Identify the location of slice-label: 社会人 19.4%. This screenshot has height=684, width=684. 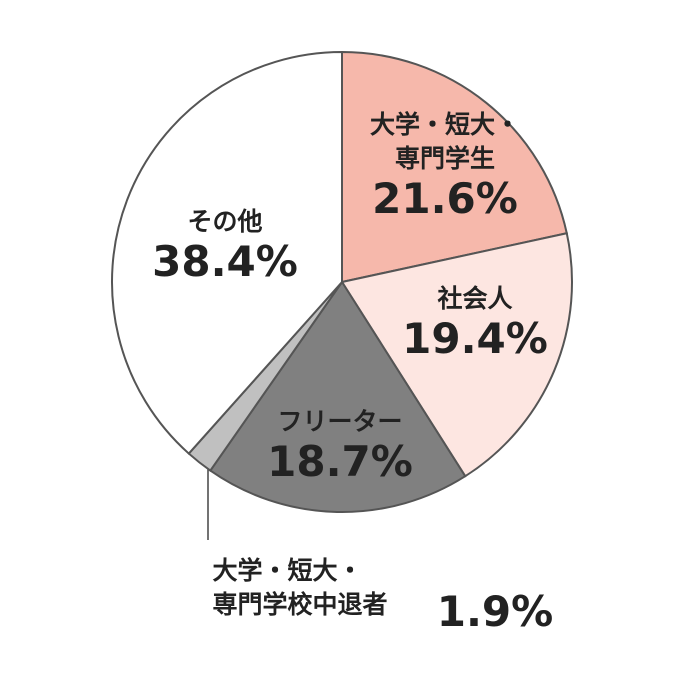
(475, 322).